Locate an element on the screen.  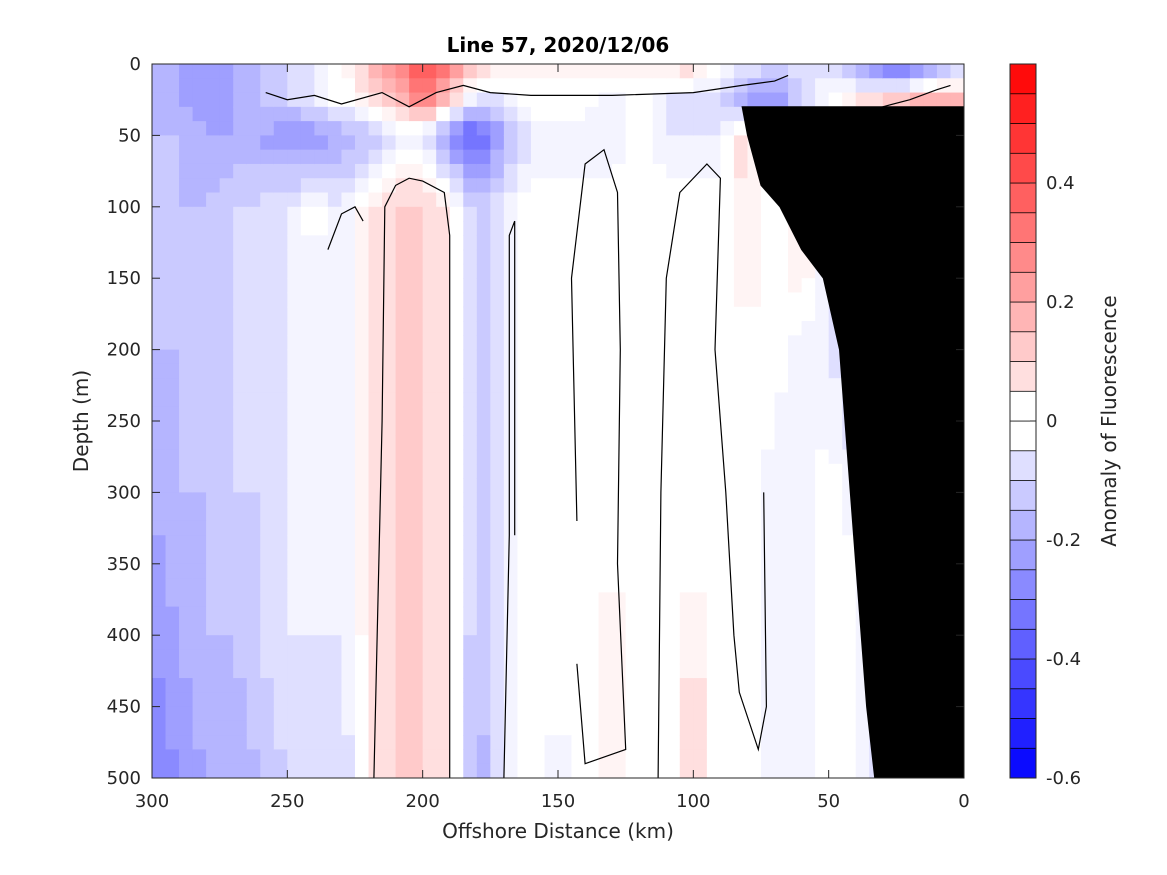
colorbar-tick-label: 0.2 is located at coordinates (1060, 302).